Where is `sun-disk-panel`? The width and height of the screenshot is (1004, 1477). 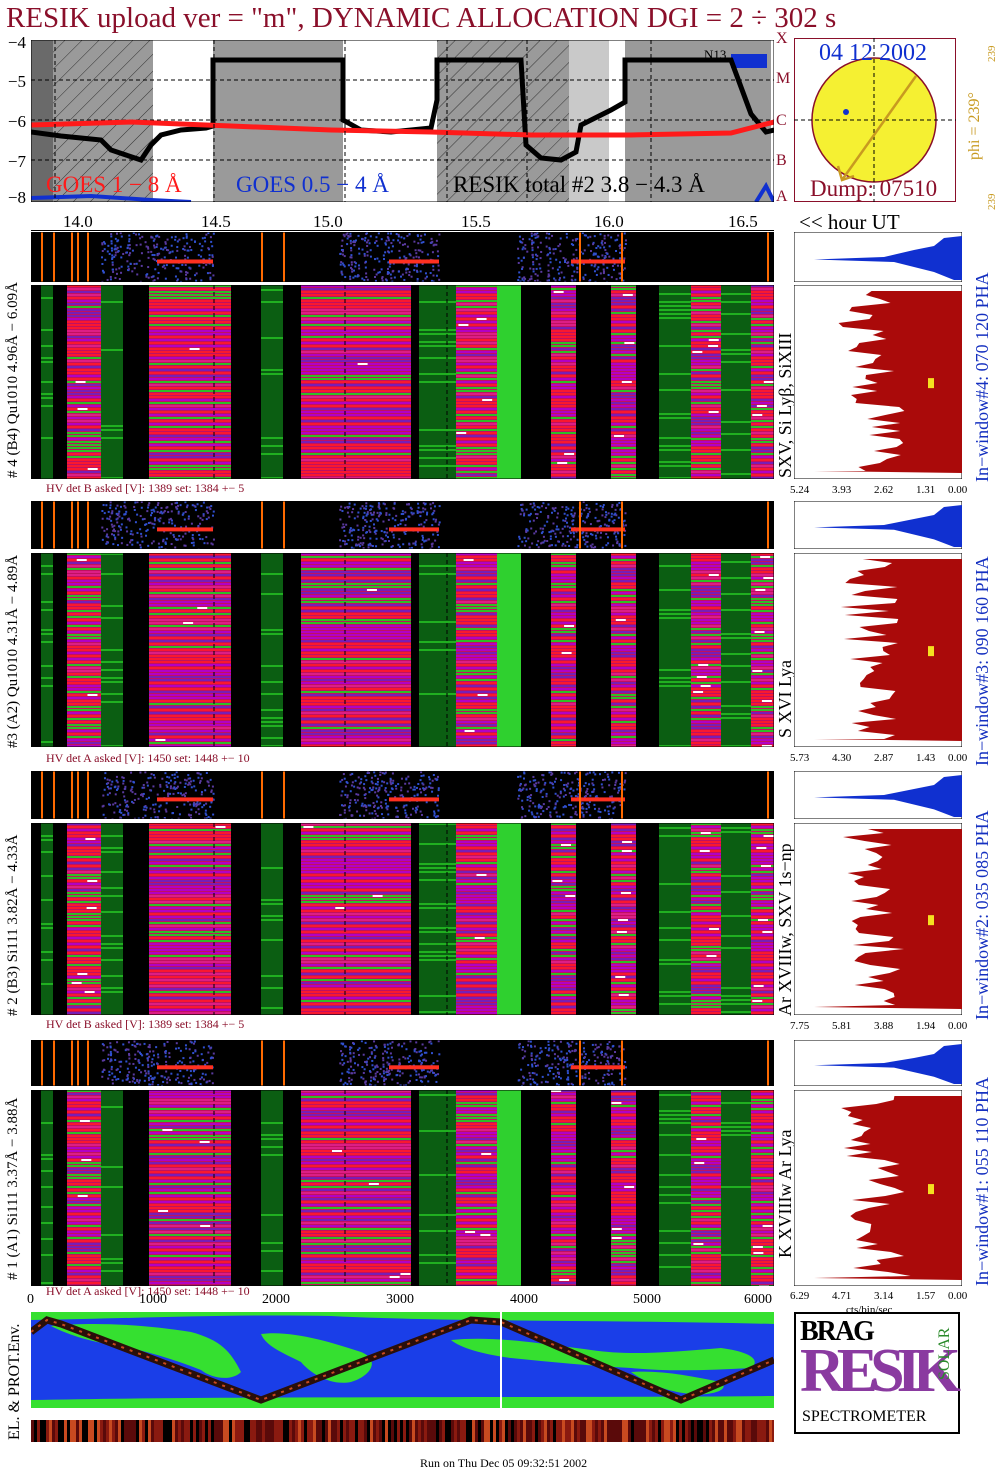 sun-disk-panel is located at coordinates (875, 120).